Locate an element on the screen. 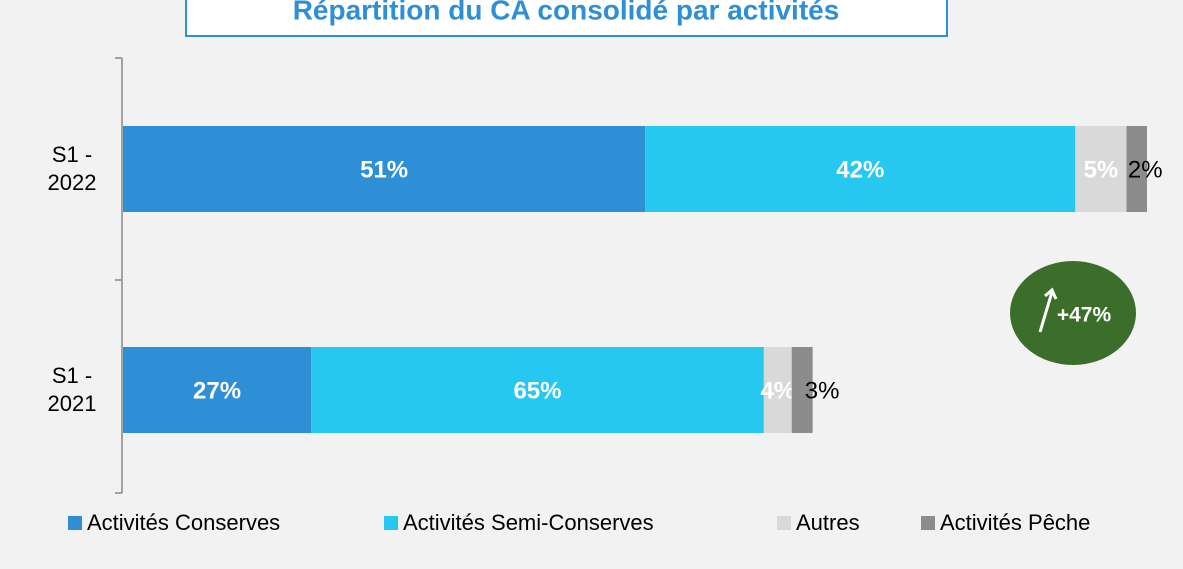 This screenshot has width=1183, height=569. data-label: 3% is located at coordinates (822, 390).